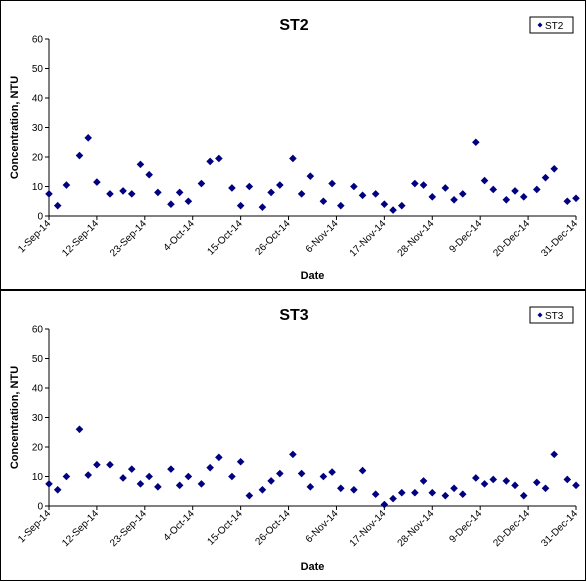 Image resolution: width=587 pixels, height=582 pixels. Describe the element at coordinates (293, 25) in the screenshot. I see `chart-title: ST2` at that location.